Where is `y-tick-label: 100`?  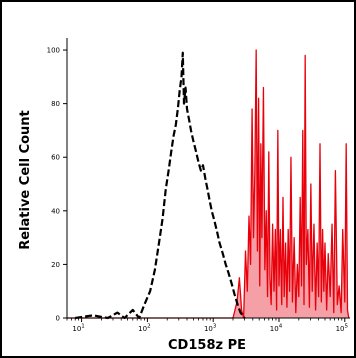 y-tick-label: 100 is located at coordinates (53, 51).